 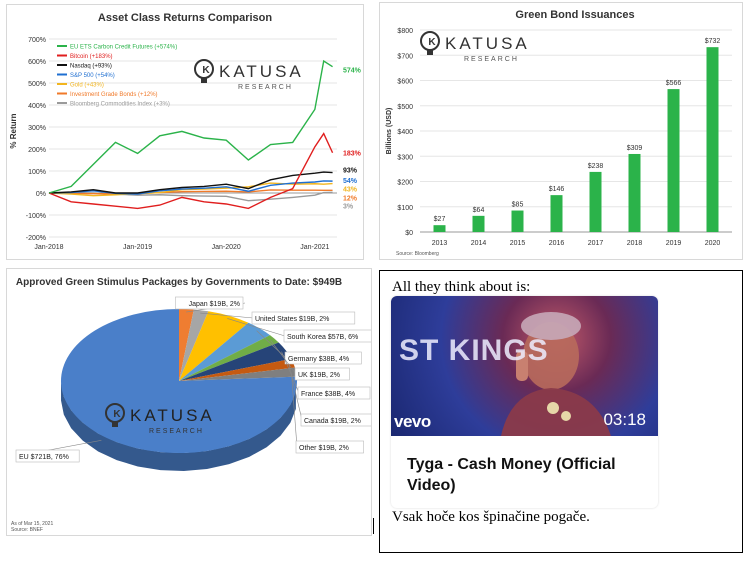 I want to click on x-tick-label: Jan-2021, so click(x=314, y=247).